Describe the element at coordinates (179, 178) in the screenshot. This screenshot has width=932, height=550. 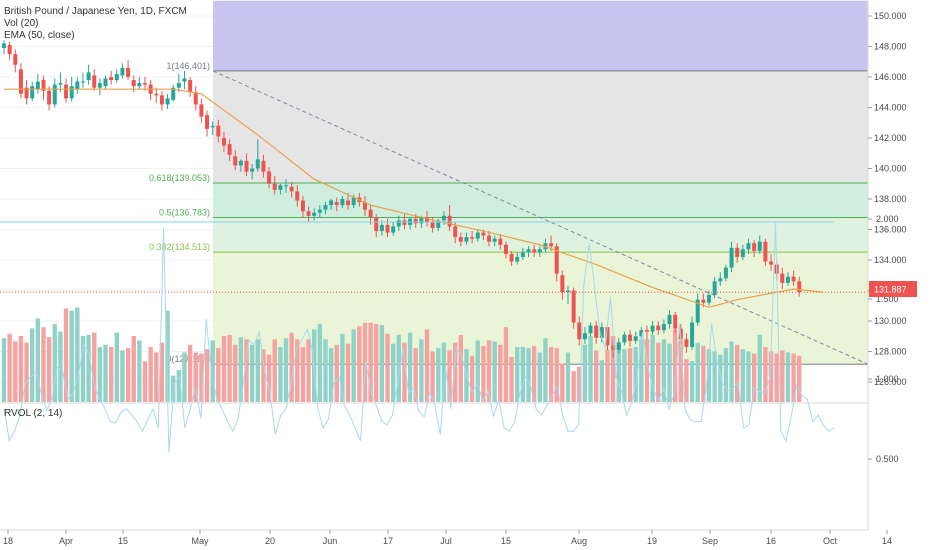
I see `fib-level-label: 0.618(139.053)` at that location.